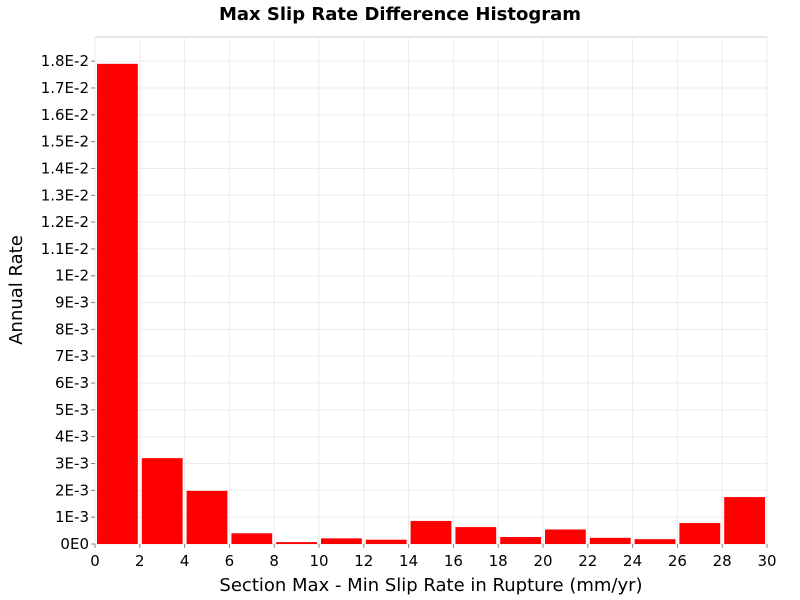 Image resolution: width=800 pixels, height=600 pixels. Describe the element at coordinates (72, 329) in the screenshot. I see `y-tick-label: 8E-3` at that location.